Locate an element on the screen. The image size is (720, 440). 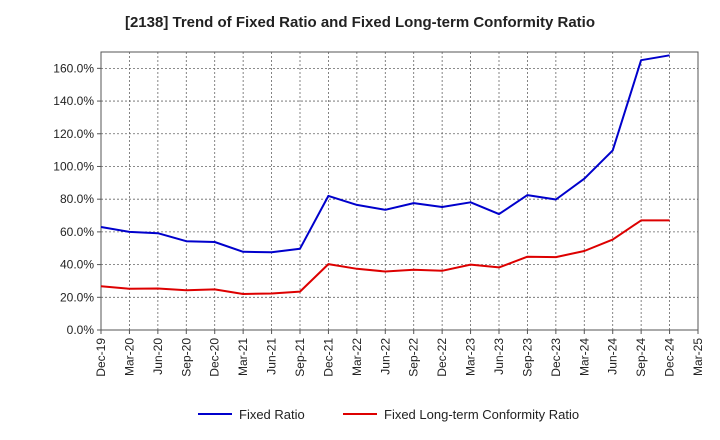
x-tick-label: Sep-22 is located at coordinates (414, 357).